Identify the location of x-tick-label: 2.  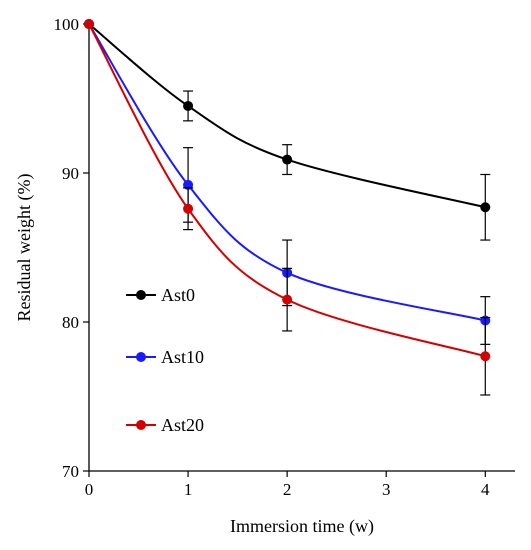
(287, 489).